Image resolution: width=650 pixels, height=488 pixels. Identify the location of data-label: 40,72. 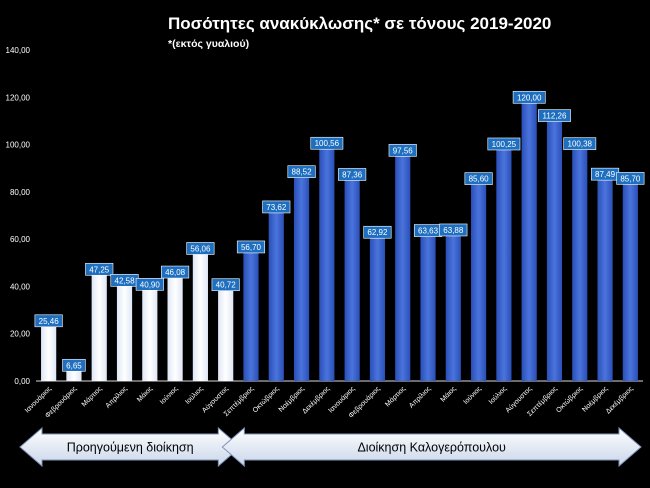
(226, 285).